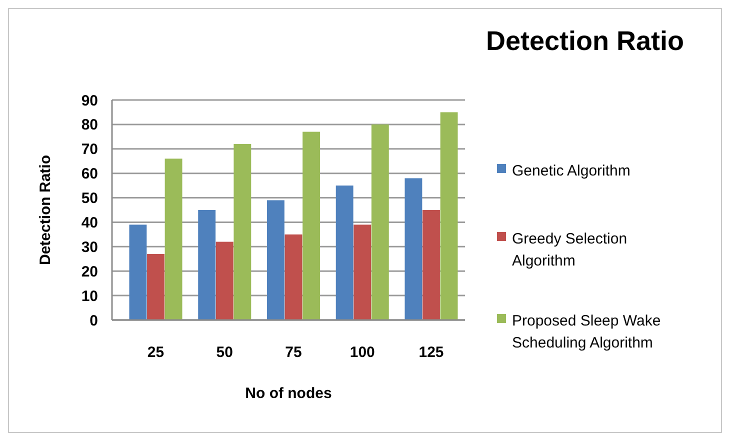 This screenshot has width=730, height=442. What do you see at coordinates (570, 250) in the screenshot?
I see `legend-label: Greedy Selection Algorithm` at bounding box center [570, 250].